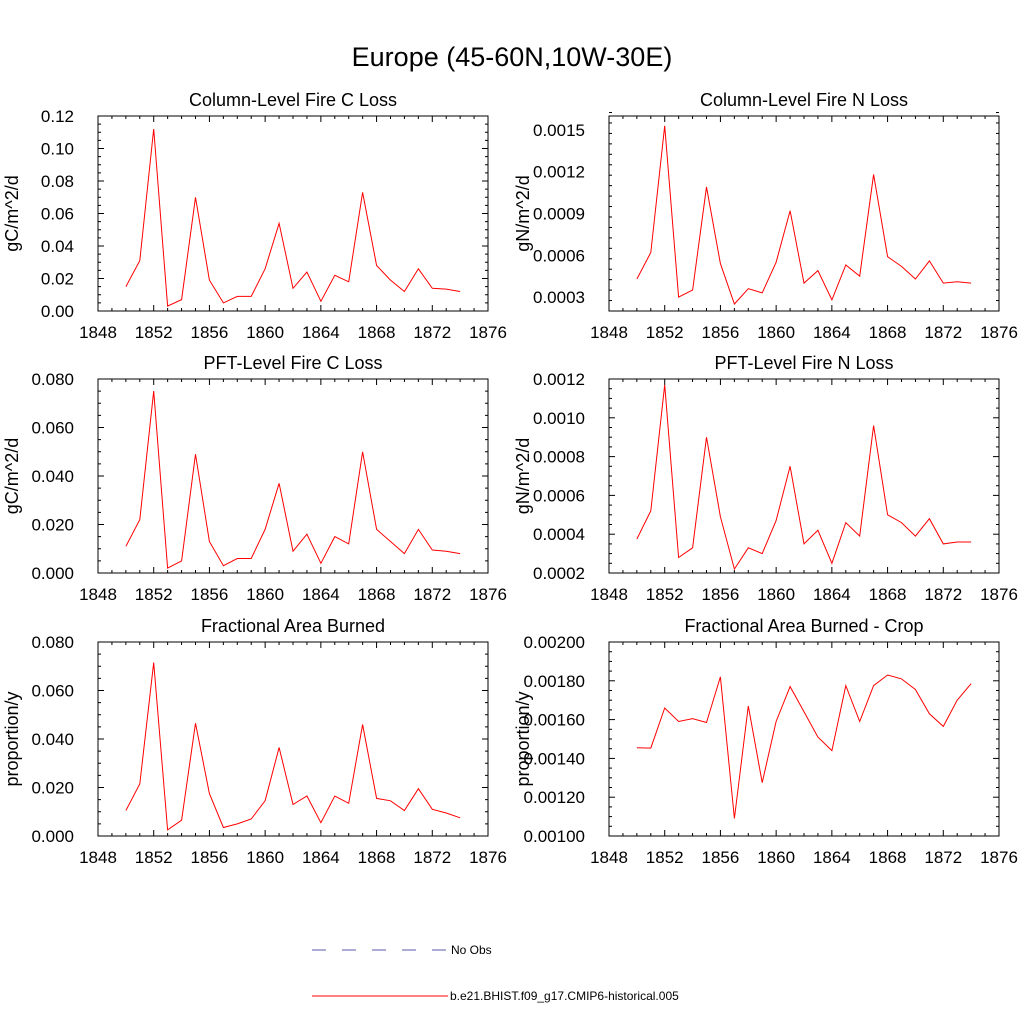 This screenshot has height=1024, width=1024. What do you see at coordinates (559, 495) in the screenshot?
I see `y-tick-label: 0.0006` at bounding box center [559, 495].